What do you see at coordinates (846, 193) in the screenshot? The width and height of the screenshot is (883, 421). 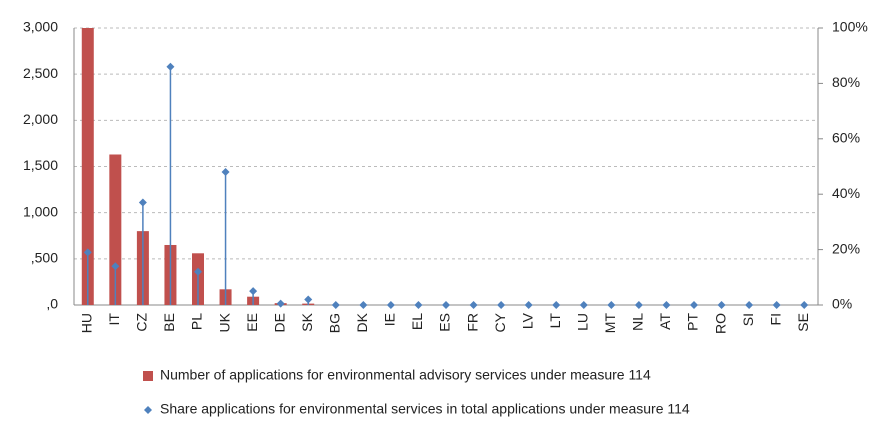 I see `y2-tick-label: 40%` at bounding box center [846, 193].